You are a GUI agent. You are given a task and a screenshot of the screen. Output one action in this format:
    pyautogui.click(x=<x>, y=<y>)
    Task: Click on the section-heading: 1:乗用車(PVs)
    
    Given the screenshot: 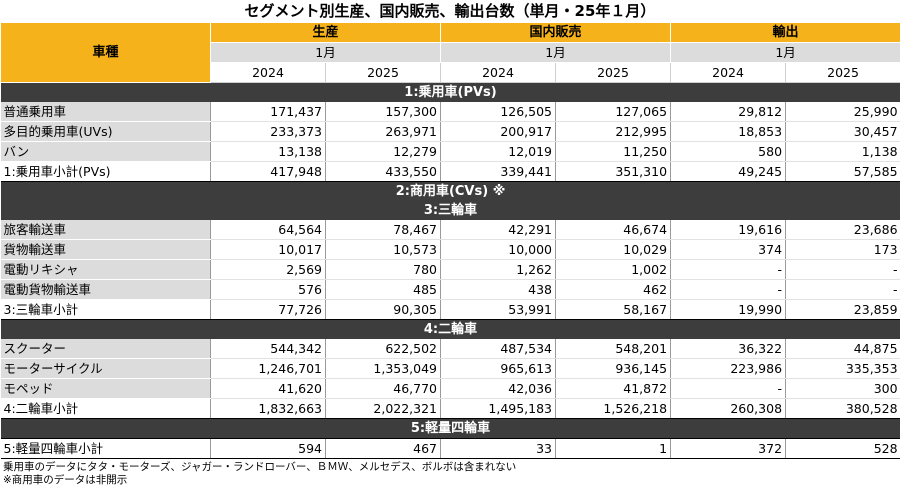 What is the action you would take?
    pyautogui.click(x=450, y=93)
    